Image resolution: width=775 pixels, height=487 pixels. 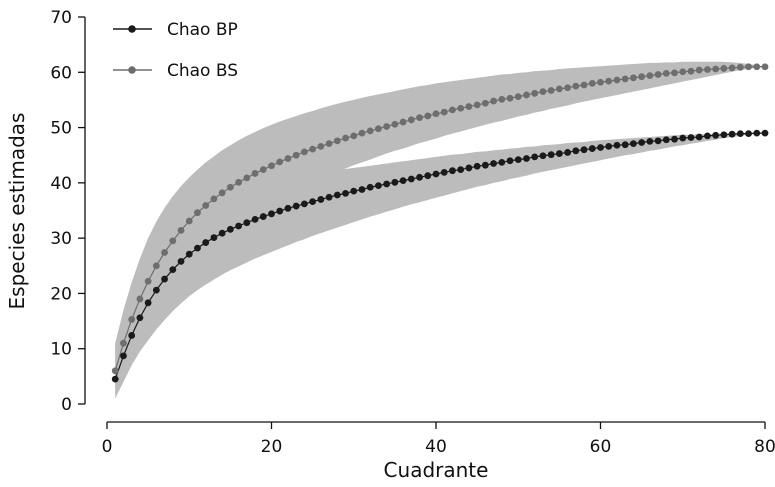 I want to click on y-axis-title: Especies estimadas, so click(x=17, y=211).